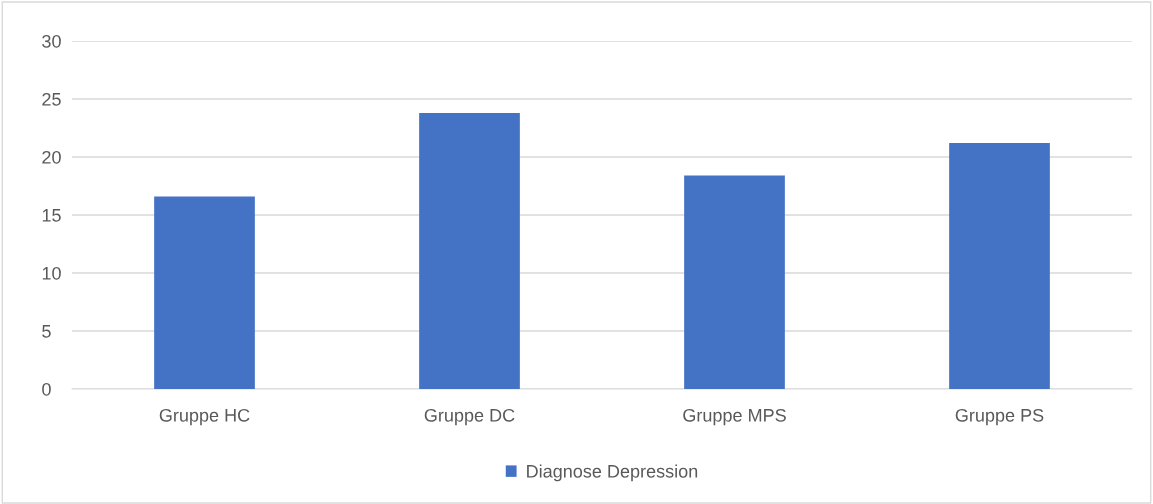  I want to click on y-tick-label: 30, so click(51, 41).